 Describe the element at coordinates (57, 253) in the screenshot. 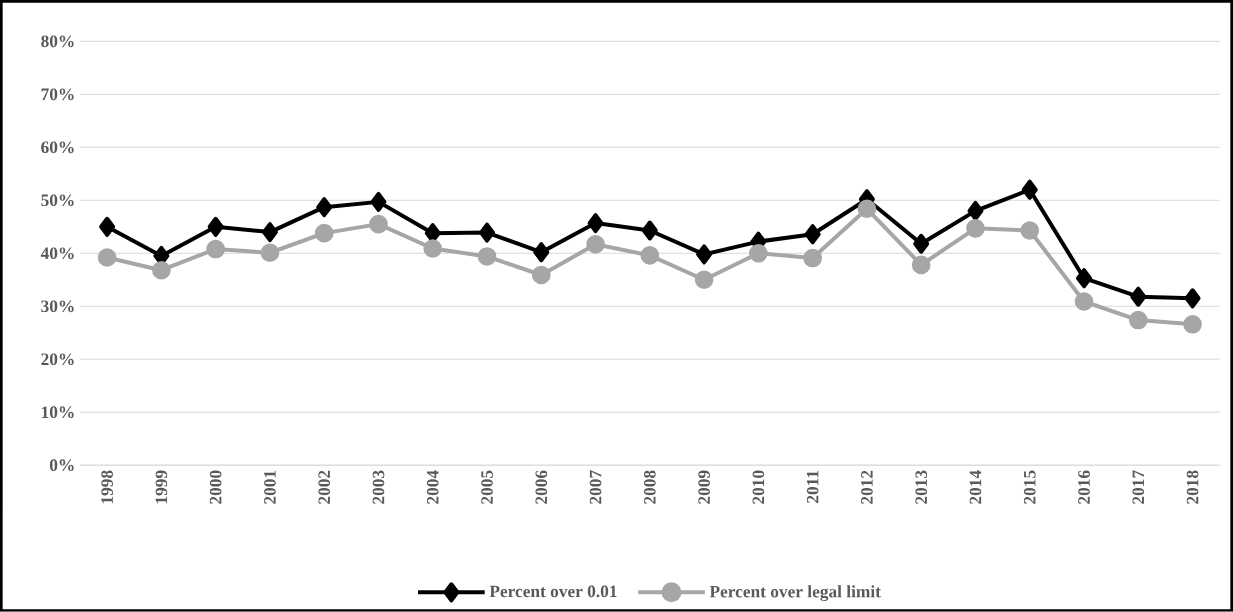

I see `y-tick-label: 40%` at that location.